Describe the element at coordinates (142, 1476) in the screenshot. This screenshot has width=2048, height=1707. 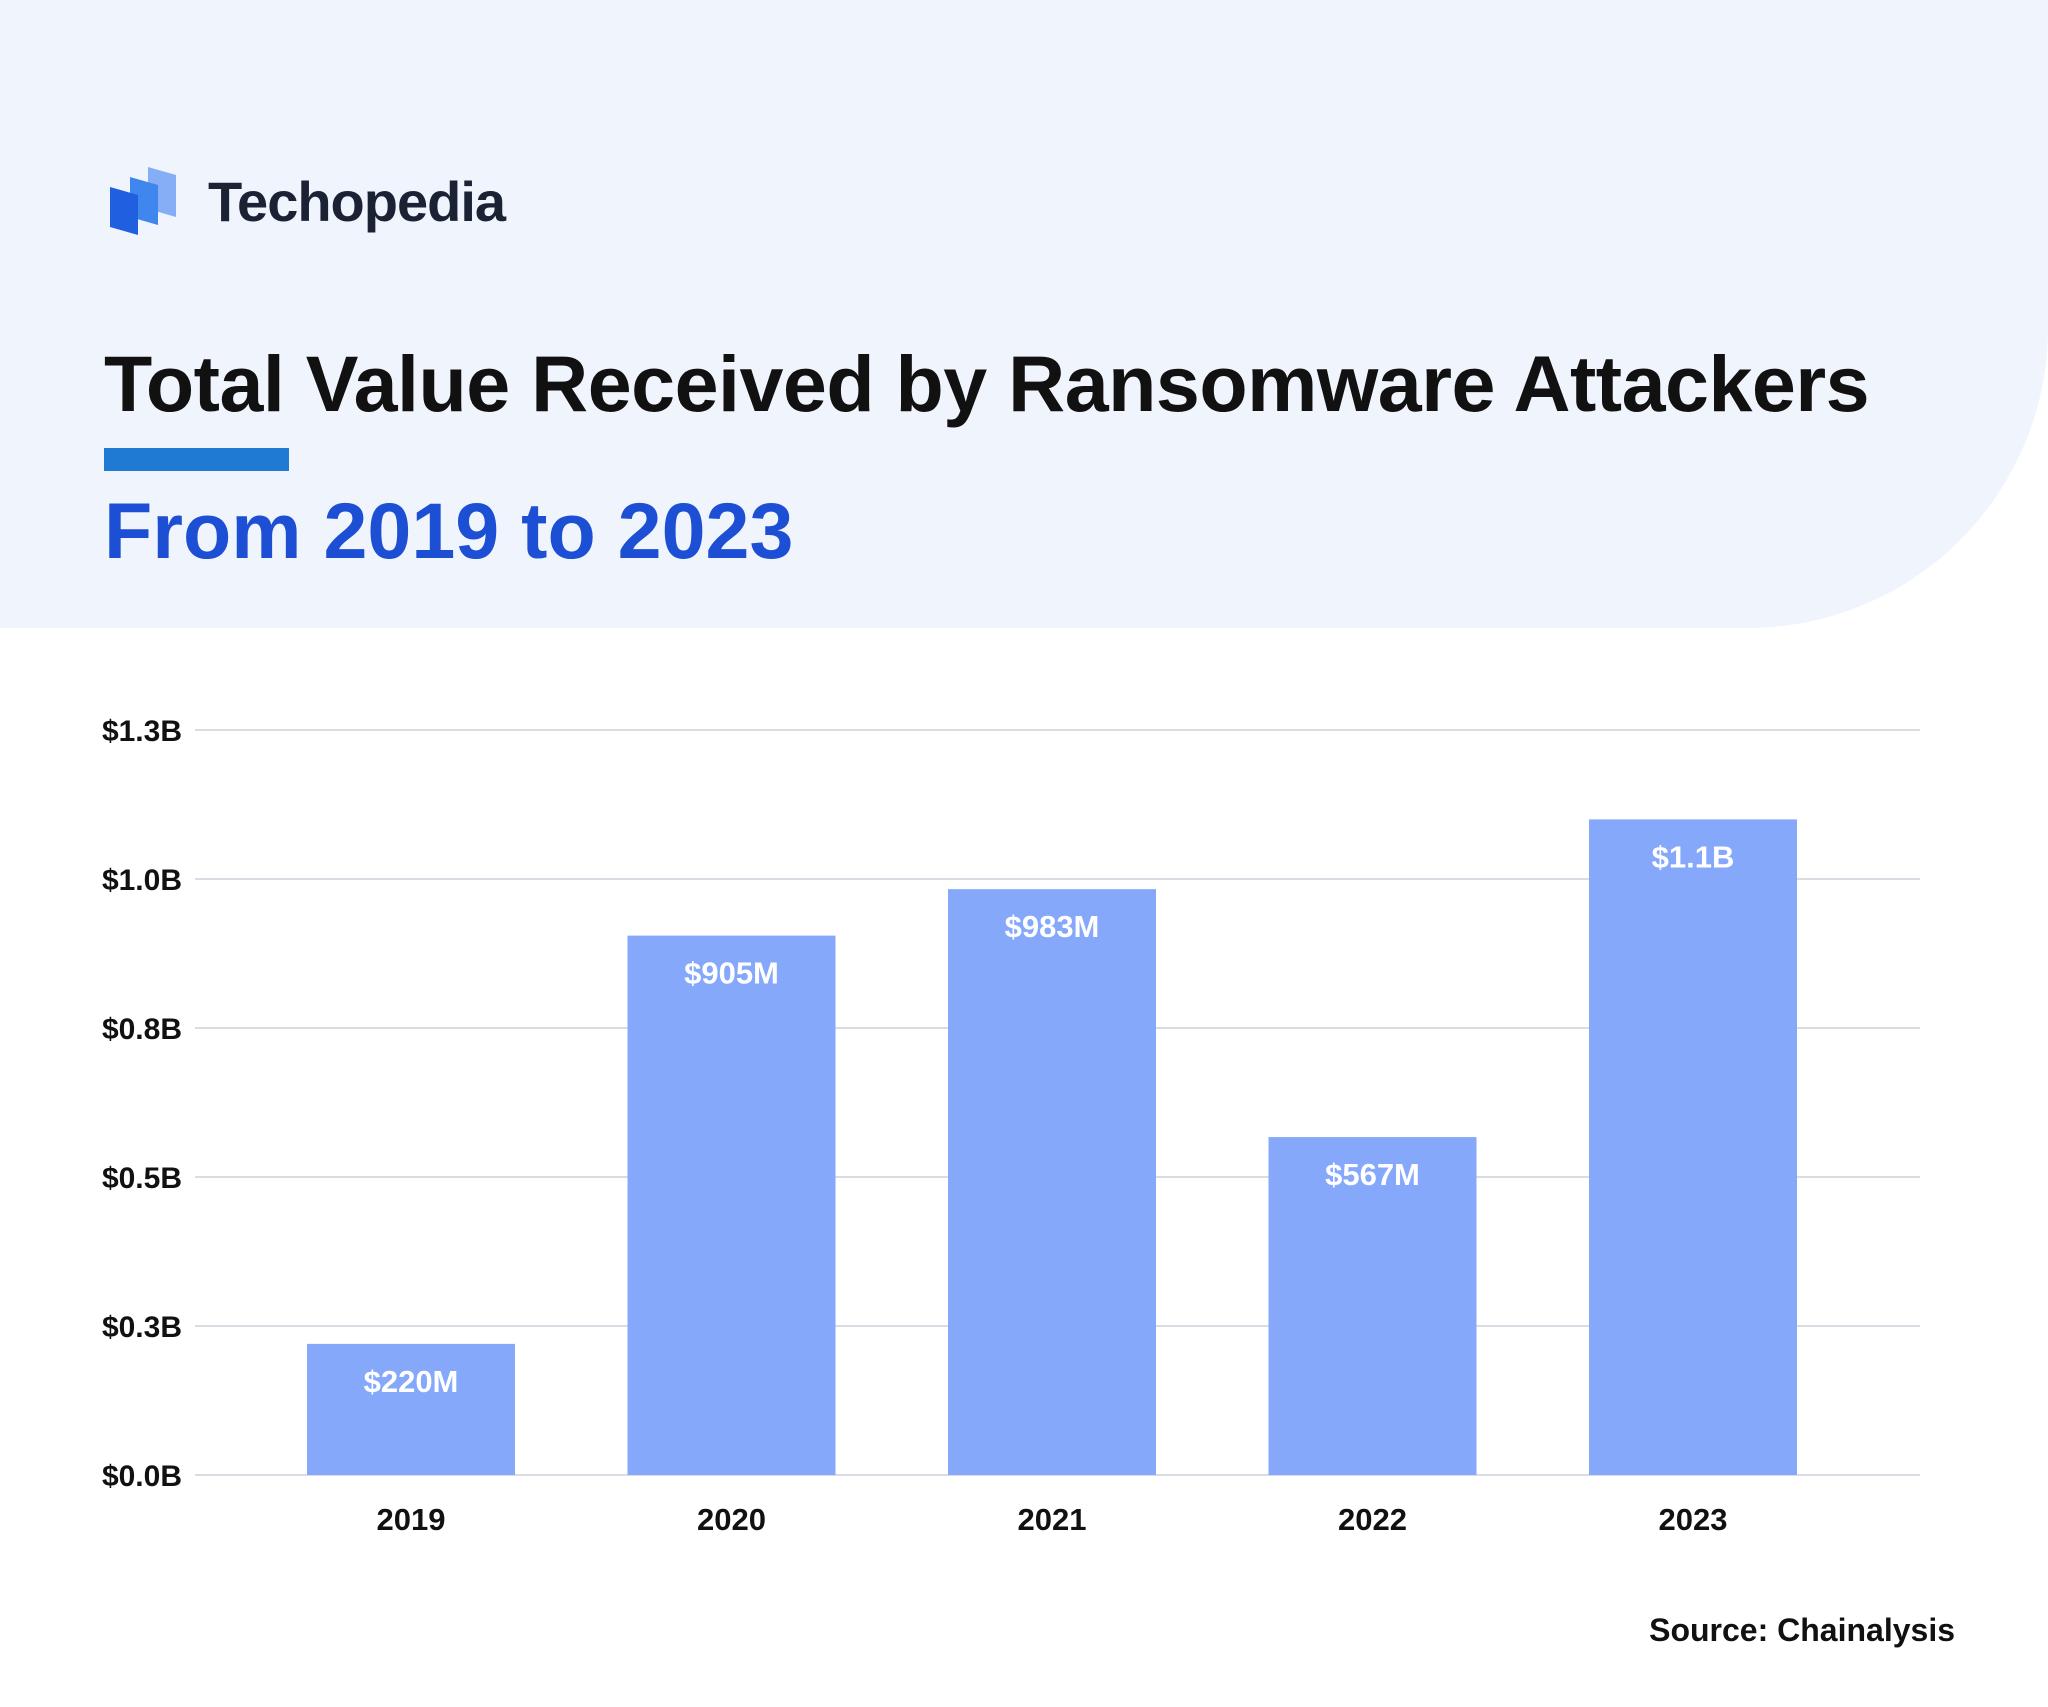
I see `y-tick-label: $0.0B` at that location.